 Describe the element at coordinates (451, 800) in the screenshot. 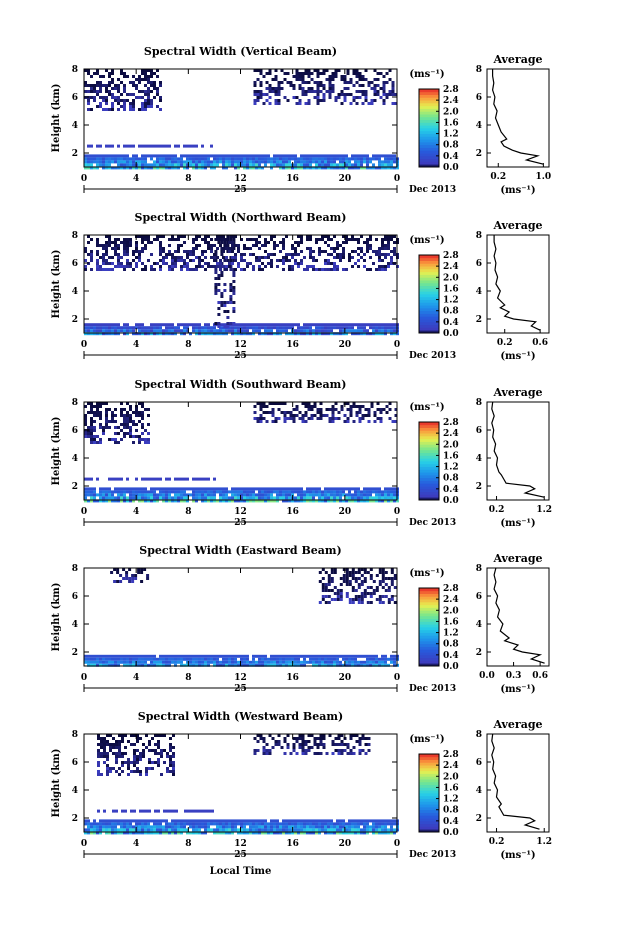

I see `colorbar-tick-label: 1.2` at that location.